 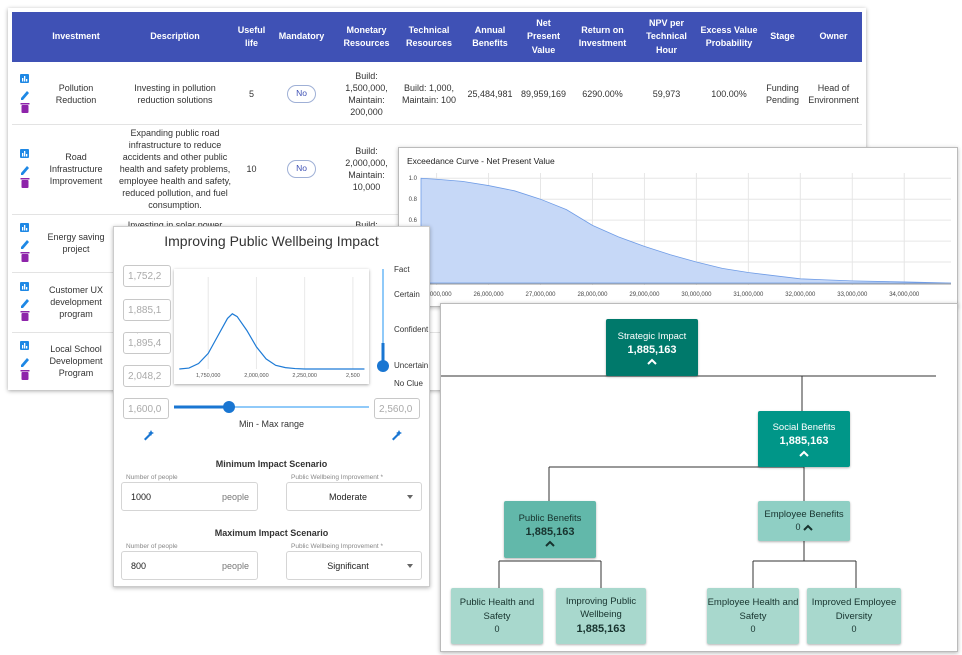 What do you see at coordinates (592, 295) in the screenshot?
I see `x-tick-label: 28,000,000` at bounding box center [592, 295].